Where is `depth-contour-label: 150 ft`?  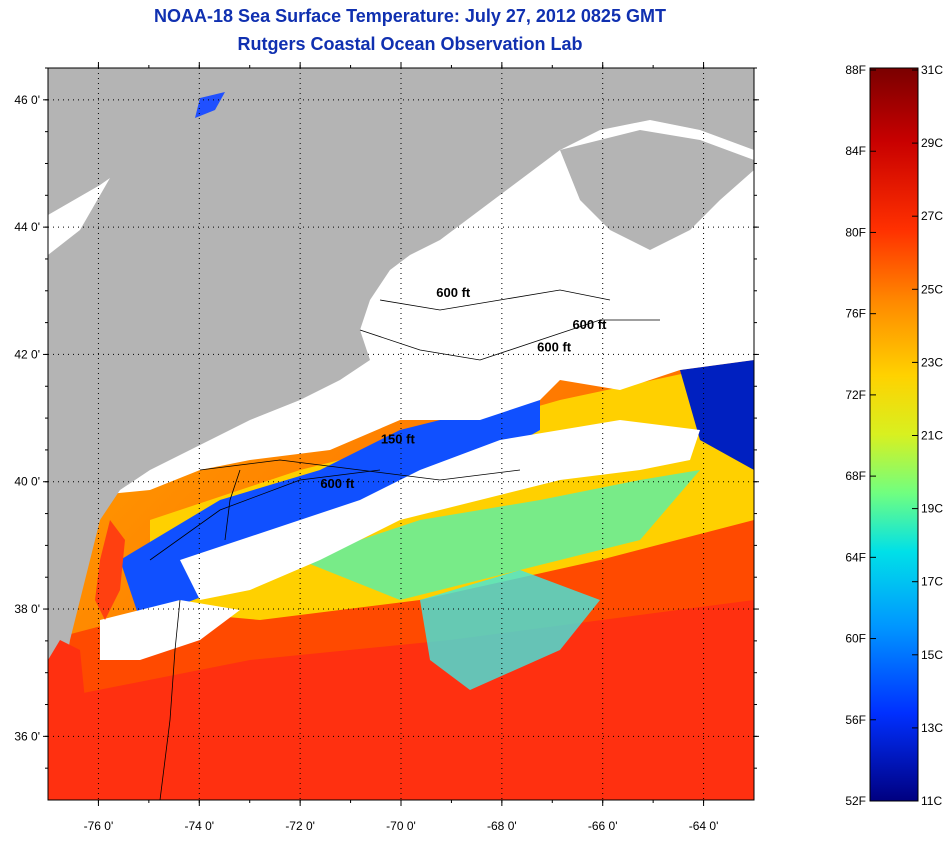 depth-contour-label: 150 ft is located at coordinates (398, 439).